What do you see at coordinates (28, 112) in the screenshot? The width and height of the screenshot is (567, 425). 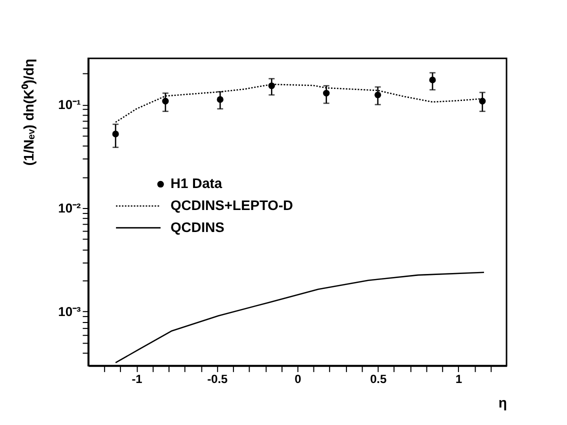 I see `y-axis-title: (1/Nₑᵥ) dn(K⁰)/dη` at bounding box center [28, 112].